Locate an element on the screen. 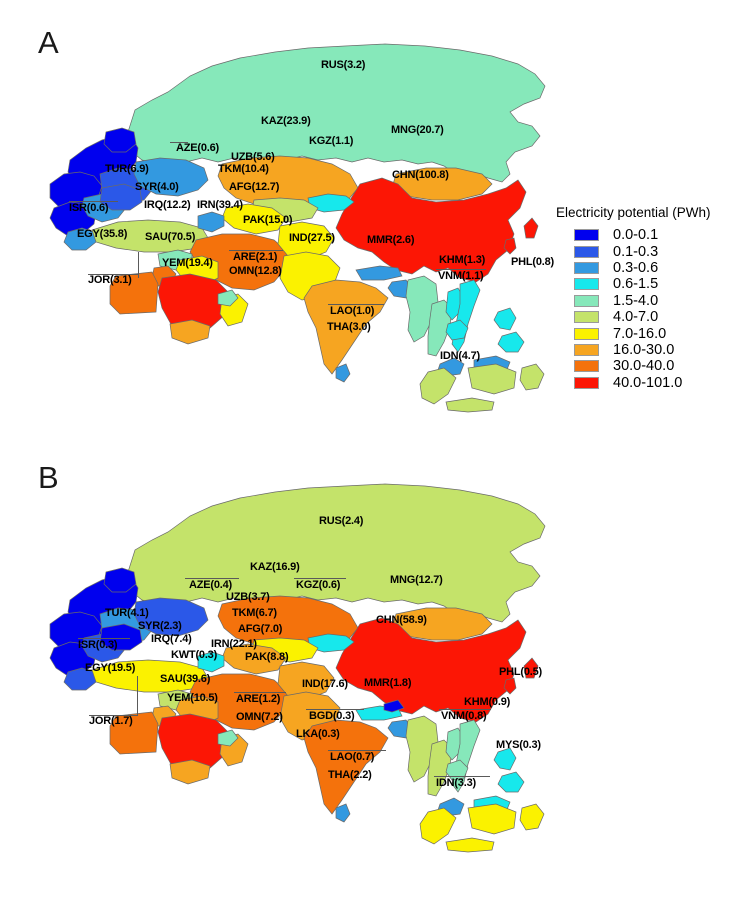 Image resolution: width=756 pixels, height=900 pixels. legend-label: 0.6-1.5 is located at coordinates (636, 284).